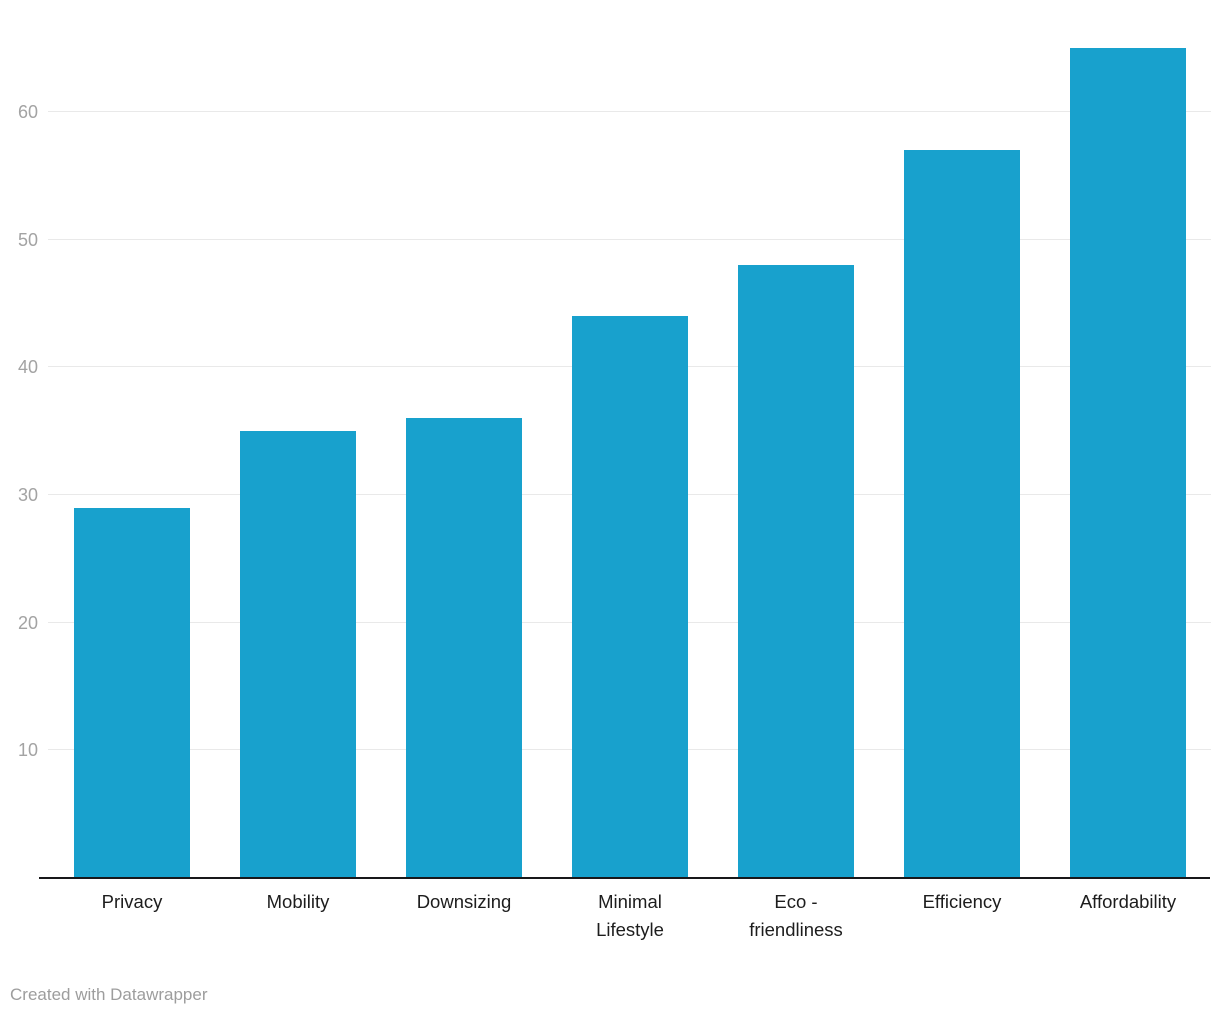  I want to click on x-axis-line, so click(624, 878).